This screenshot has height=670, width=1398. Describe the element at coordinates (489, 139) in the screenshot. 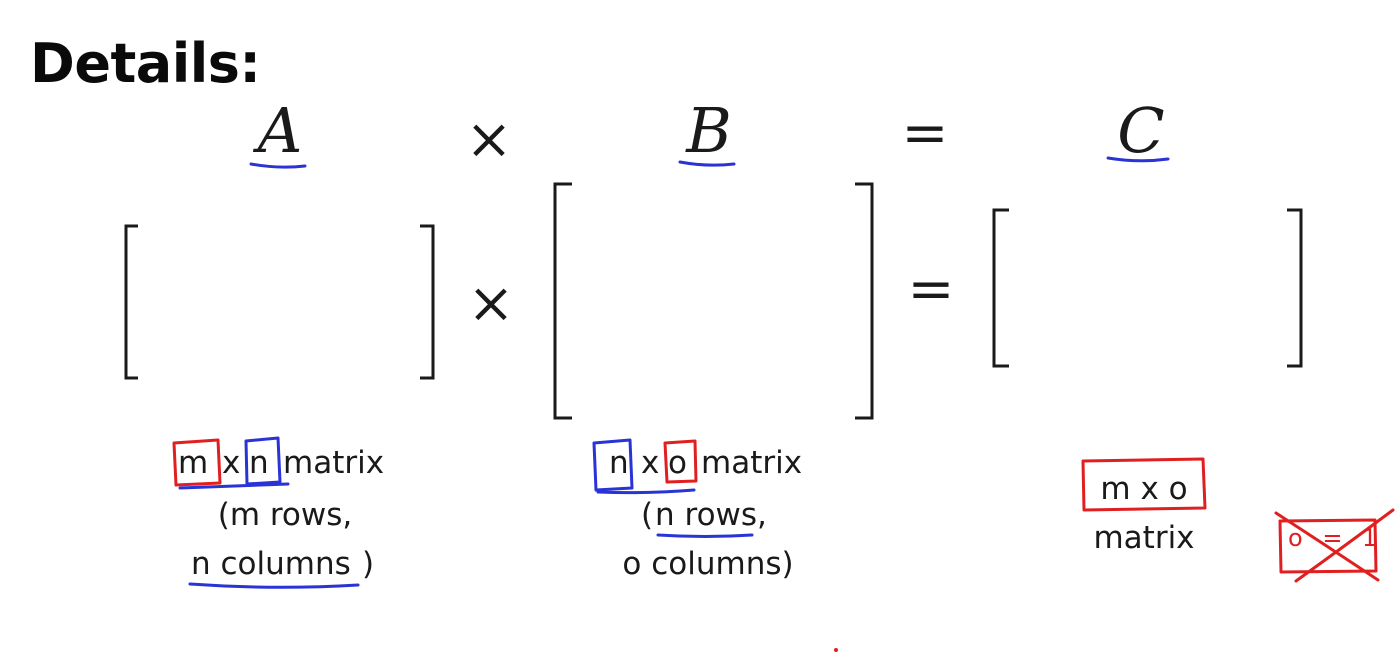

I see `times-symbol-top: ×` at that location.